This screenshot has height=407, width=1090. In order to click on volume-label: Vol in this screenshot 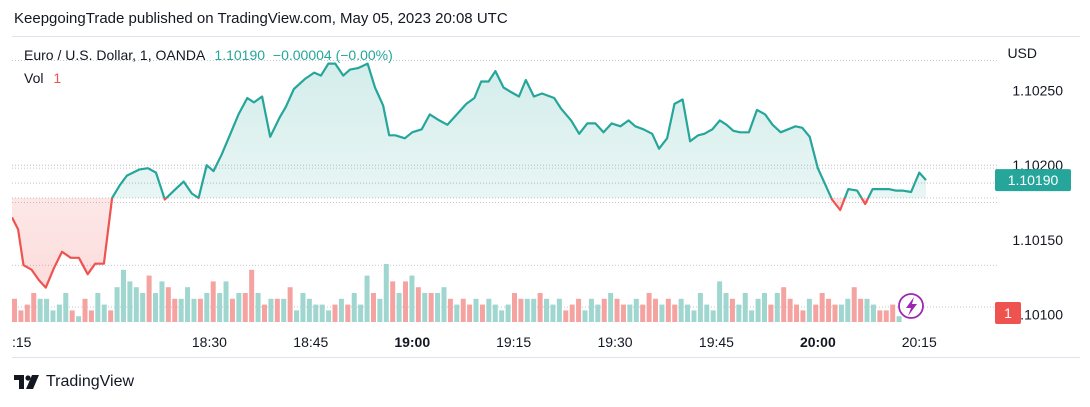, I will do `click(34, 78)`.